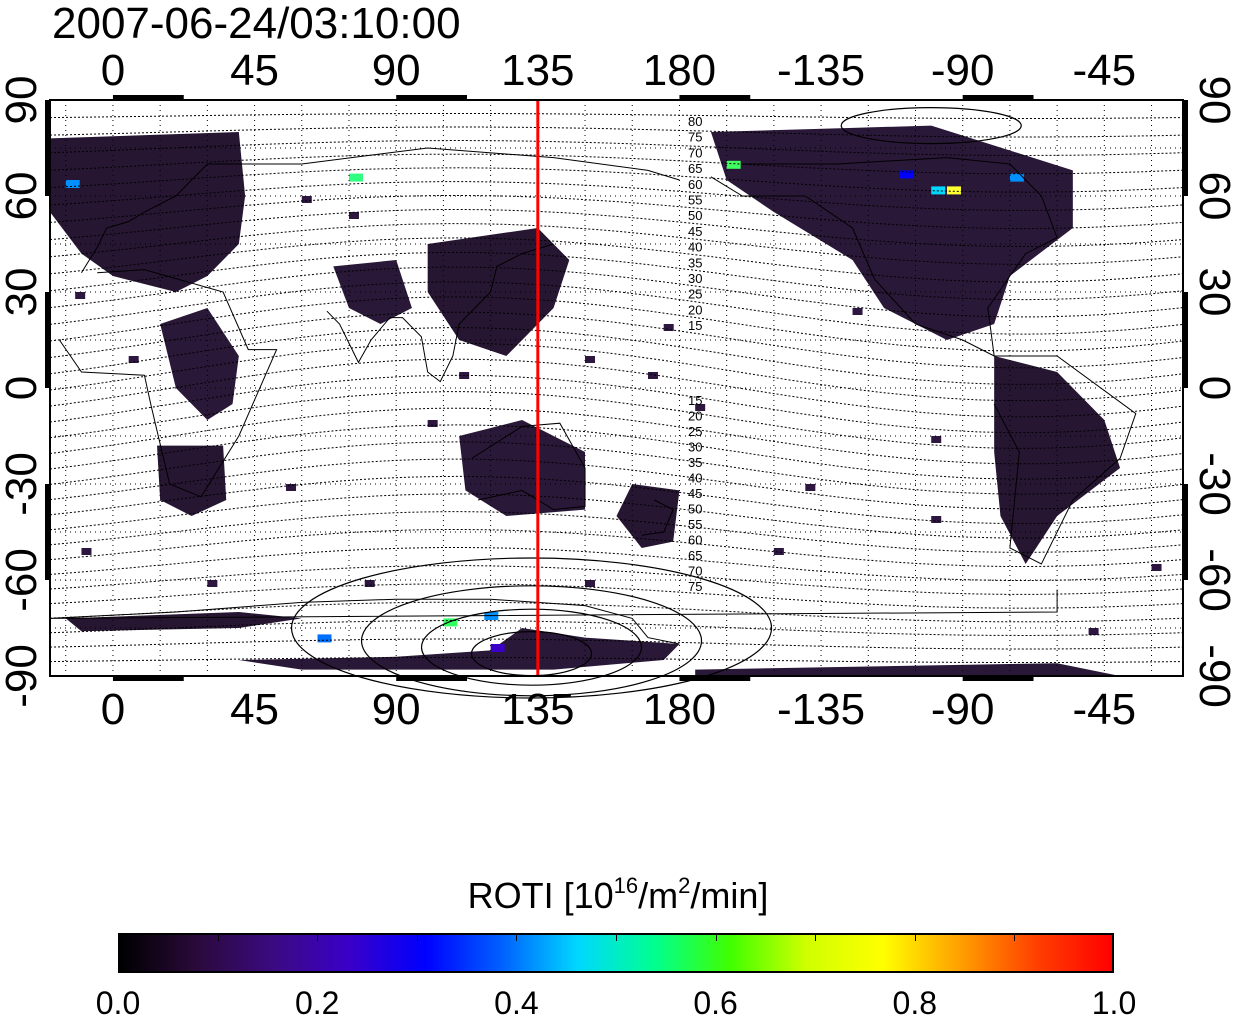  Describe the element at coordinates (695, 416) in the screenshot. I see `contour-label-south: 20` at that location.